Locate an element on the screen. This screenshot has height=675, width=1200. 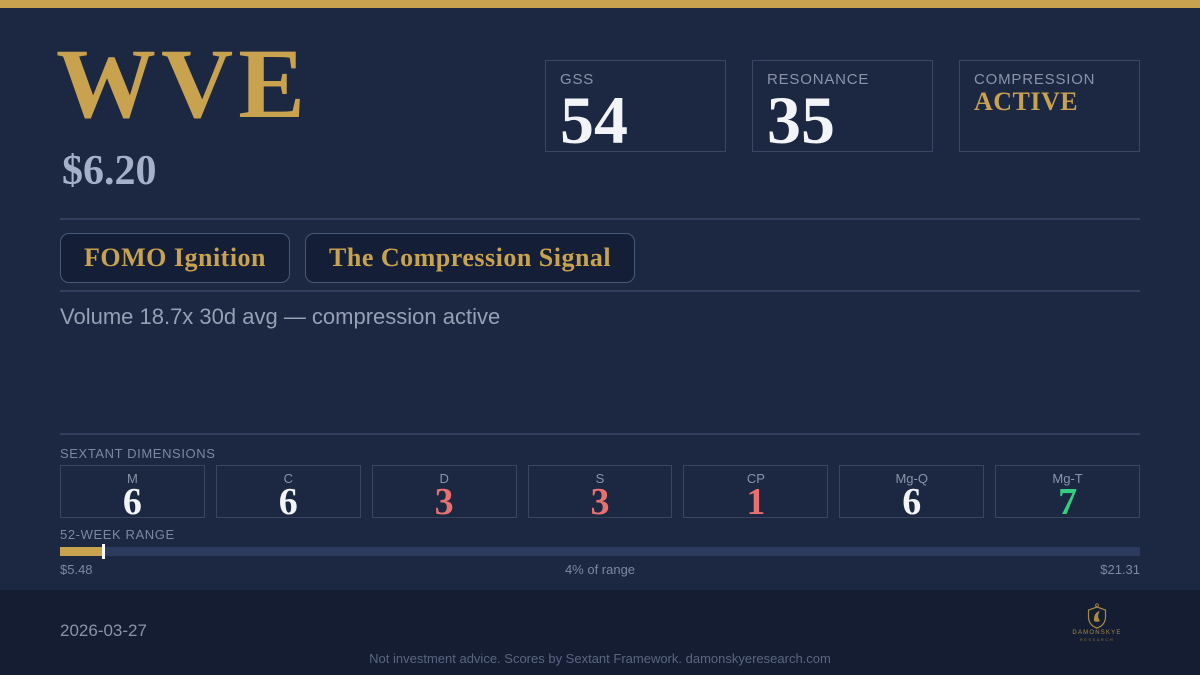
stat-value: ACTIVE is located at coordinates (1026, 101).